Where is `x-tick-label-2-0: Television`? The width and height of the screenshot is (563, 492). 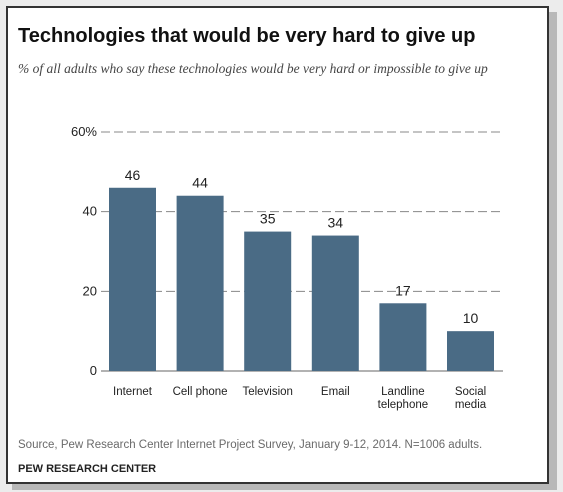 x-tick-label-2-0: Television is located at coordinates (267, 392).